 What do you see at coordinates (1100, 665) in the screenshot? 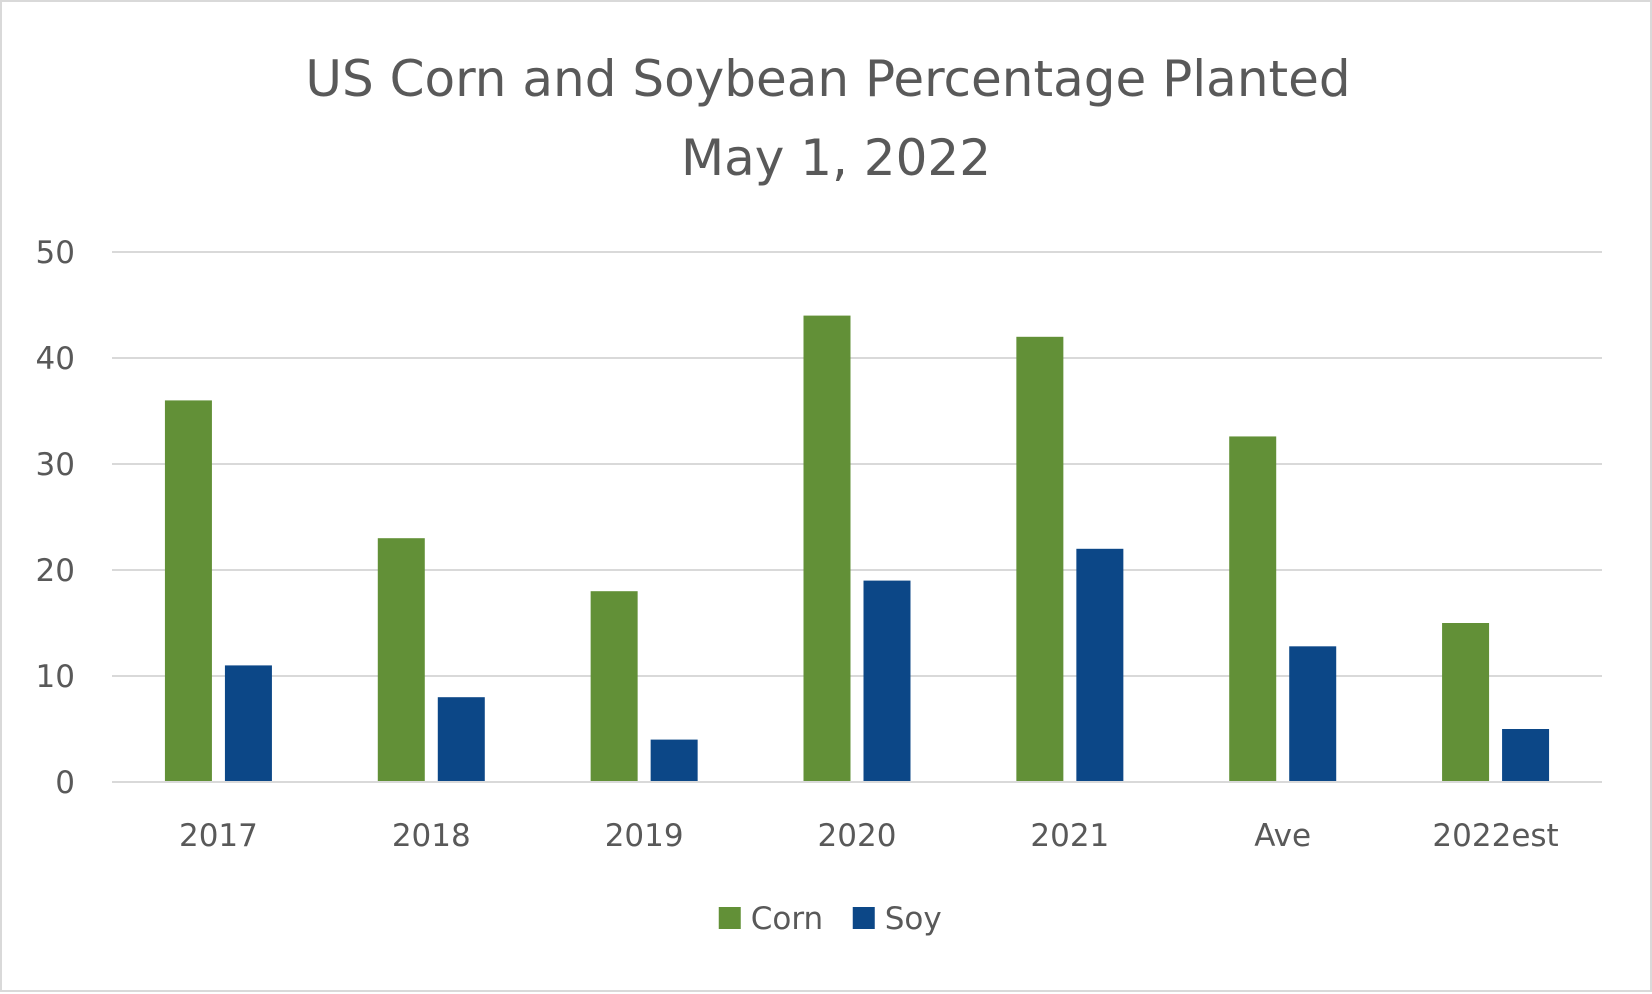
I see `bar-soy-2021` at bounding box center [1100, 665].